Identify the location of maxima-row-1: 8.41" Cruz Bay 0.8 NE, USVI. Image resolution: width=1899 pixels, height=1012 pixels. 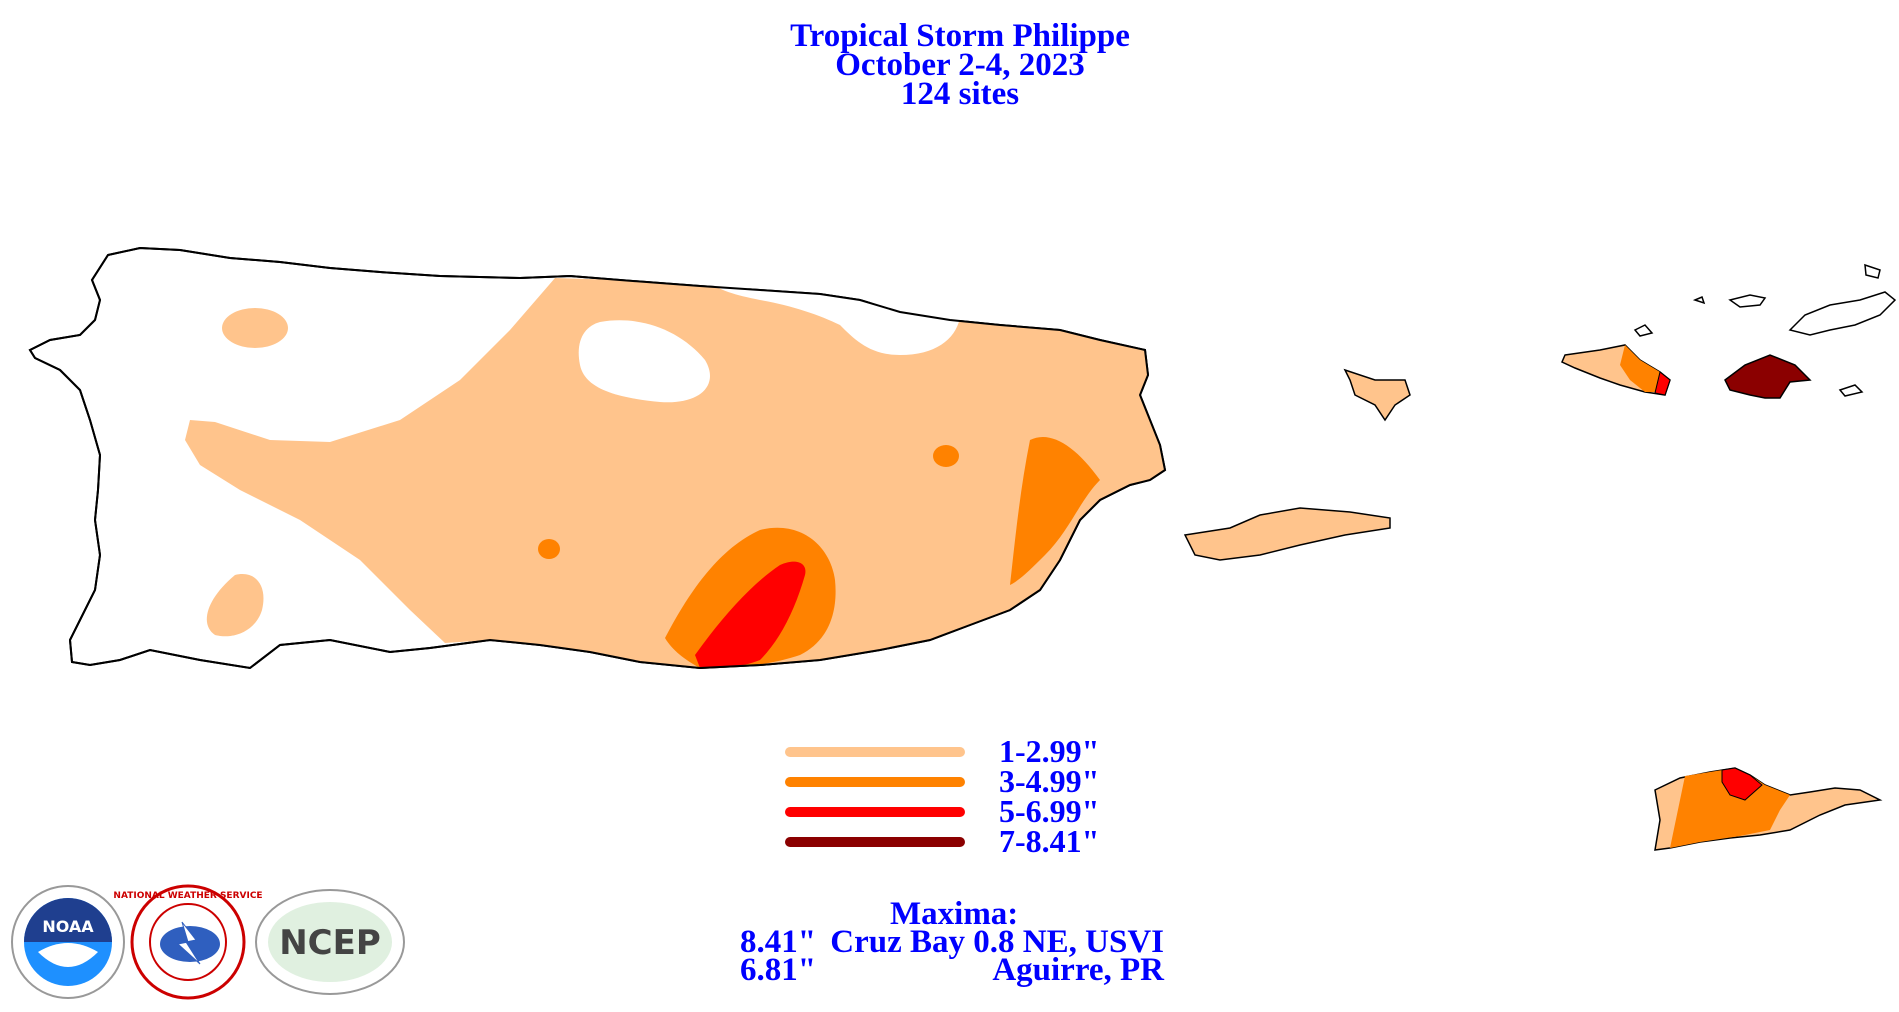
(949, 942).